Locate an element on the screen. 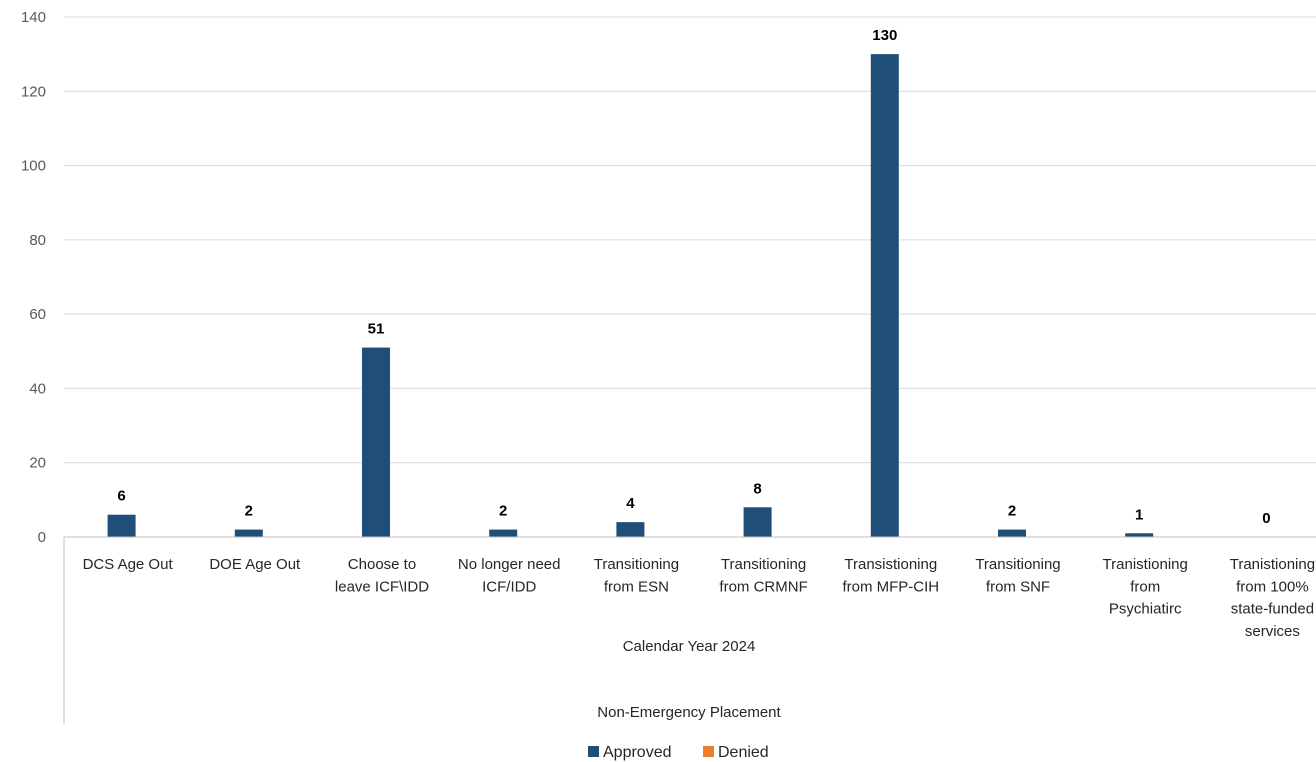 Image resolution: width=1316 pixels, height=762 pixels. legend-swatch-approved is located at coordinates (593, 751).